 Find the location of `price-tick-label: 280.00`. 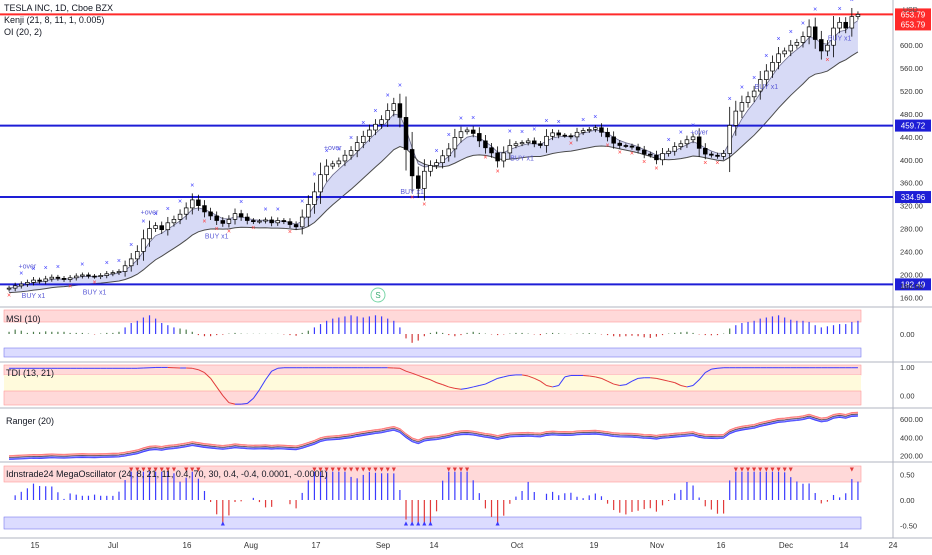

price-tick-label: 280.00 is located at coordinates (911, 229).